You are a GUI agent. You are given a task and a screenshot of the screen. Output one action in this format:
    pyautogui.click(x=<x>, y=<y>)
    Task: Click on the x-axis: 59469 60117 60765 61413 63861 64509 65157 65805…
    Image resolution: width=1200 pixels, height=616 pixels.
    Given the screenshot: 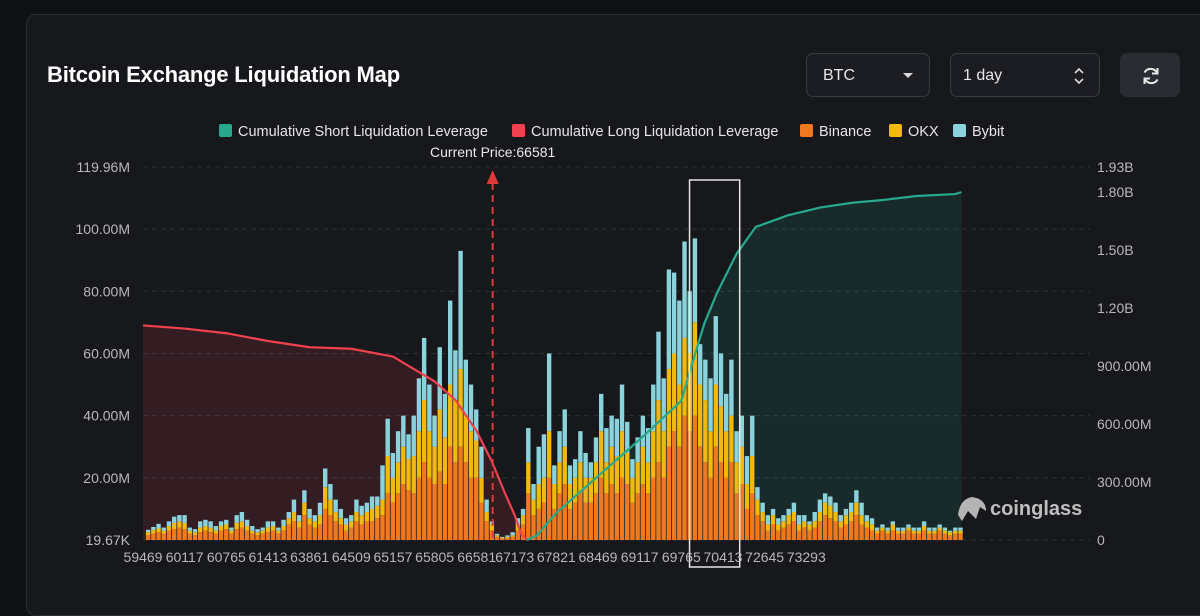 What is the action you would take?
    pyautogui.click(x=475, y=557)
    